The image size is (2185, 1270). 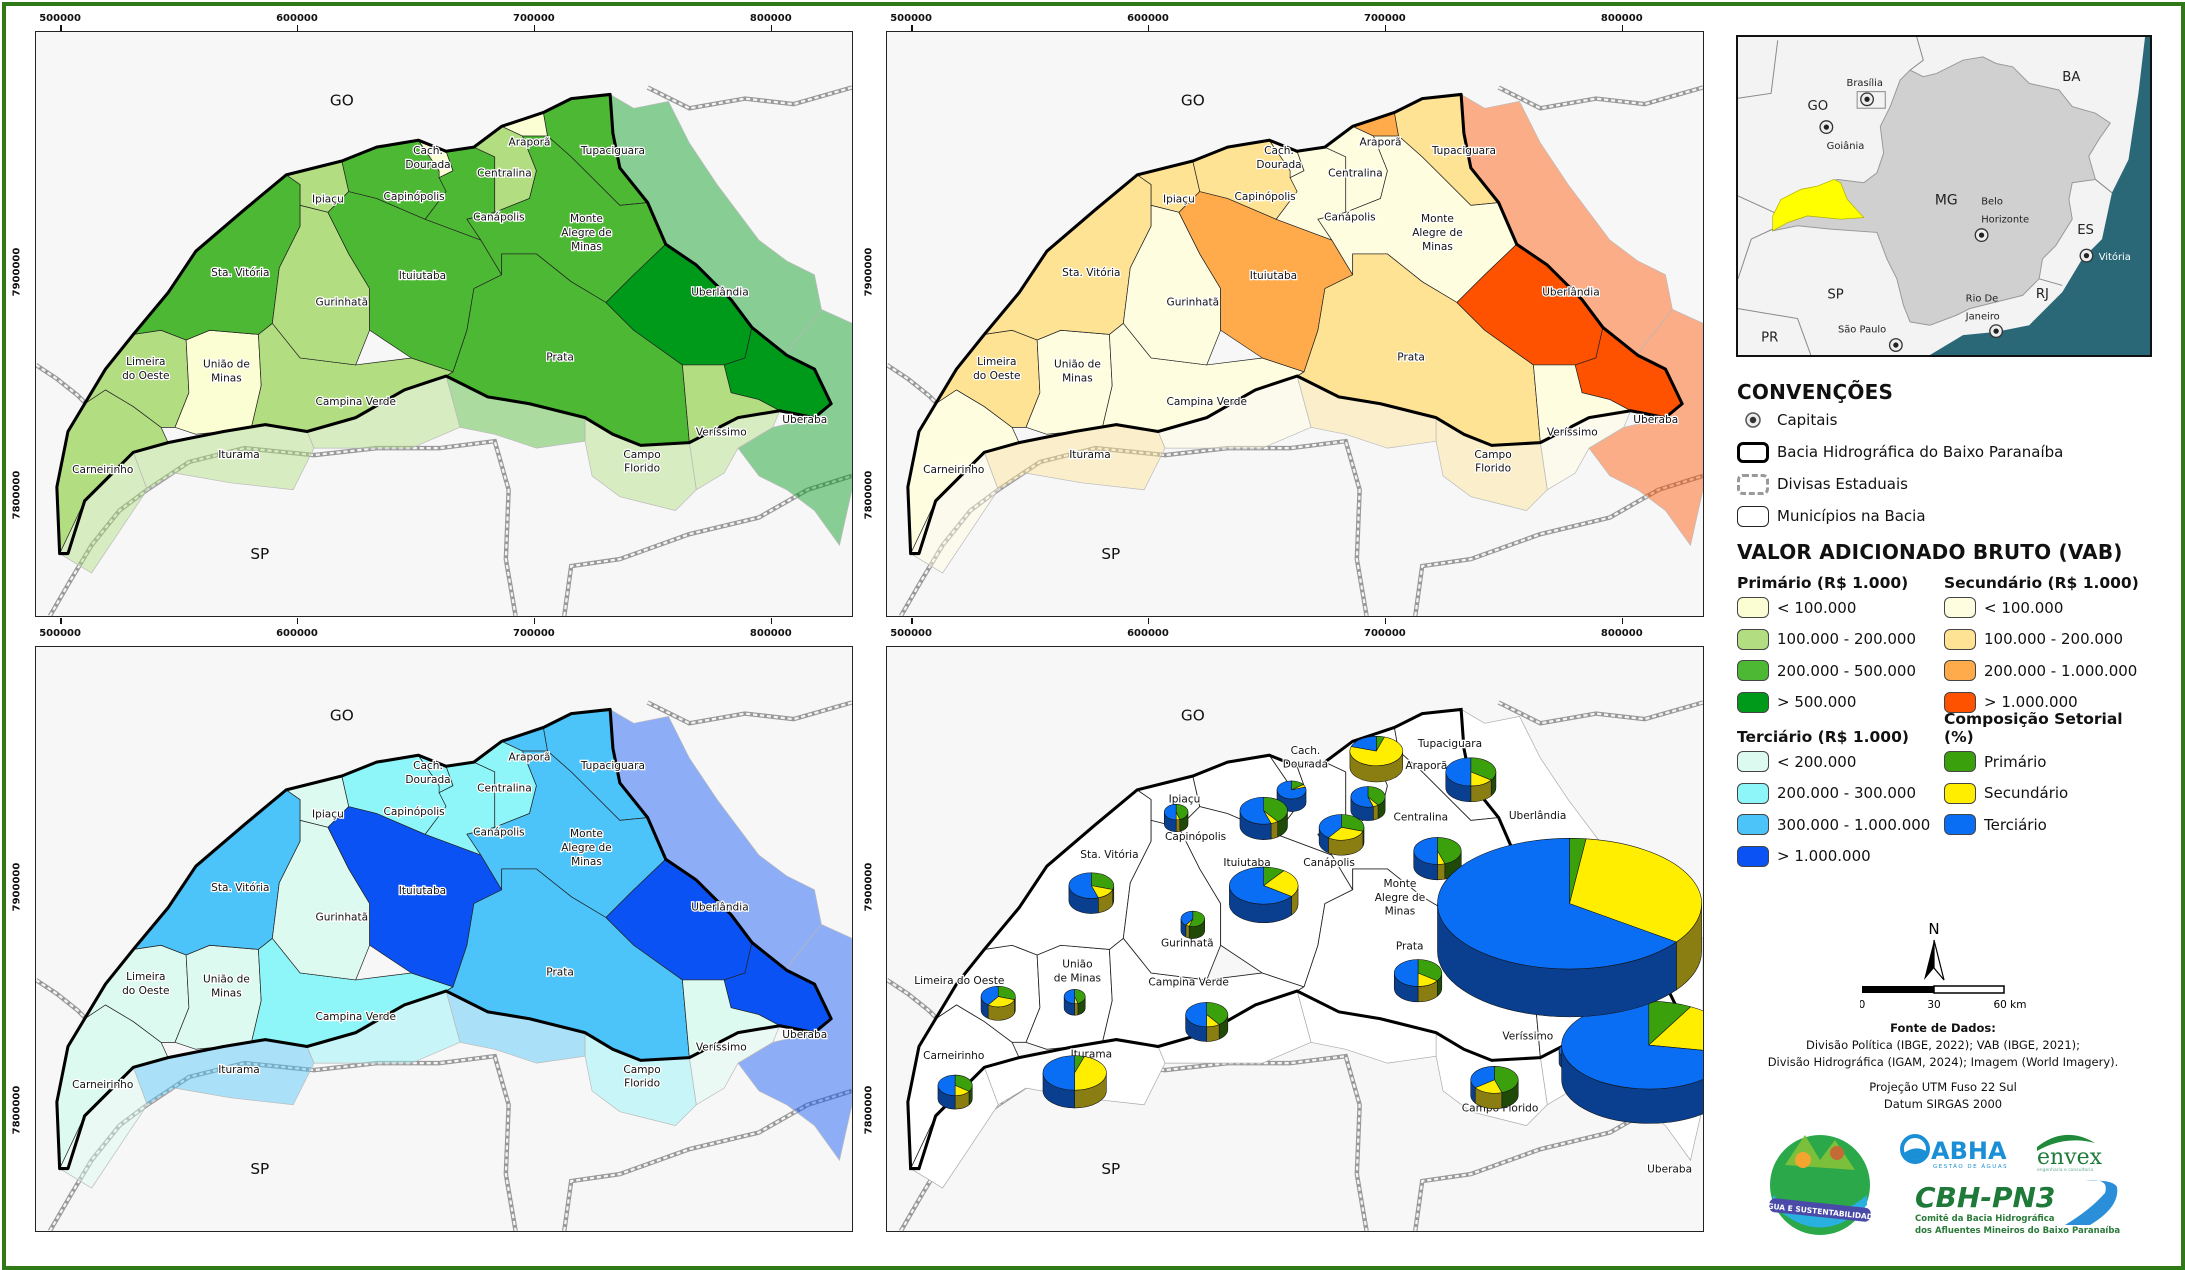 I want to click on north-label: N, so click(x=1933, y=929).